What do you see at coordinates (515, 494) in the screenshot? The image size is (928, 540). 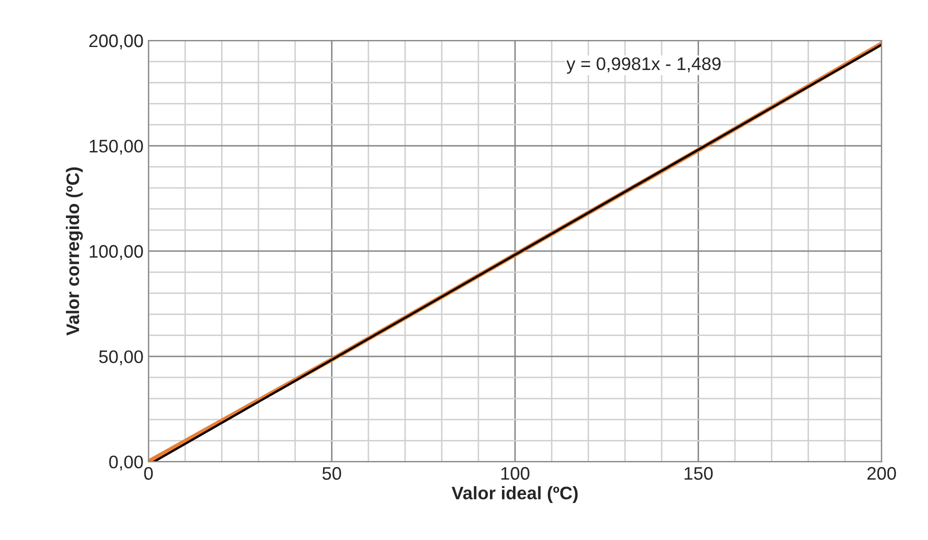 I see `x-axis-title: Valor ideal (ºC)` at bounding box center [515, 494].